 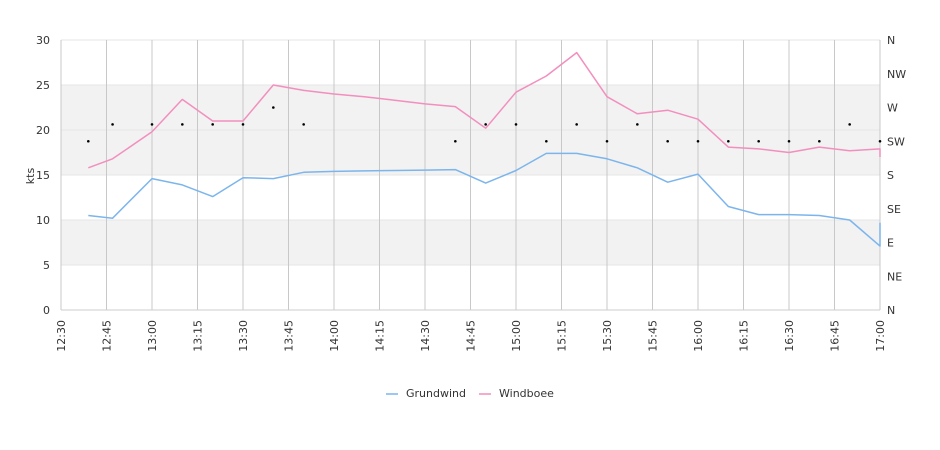 I want to click on y-tick-label: 10, so click(x=43, y=220).